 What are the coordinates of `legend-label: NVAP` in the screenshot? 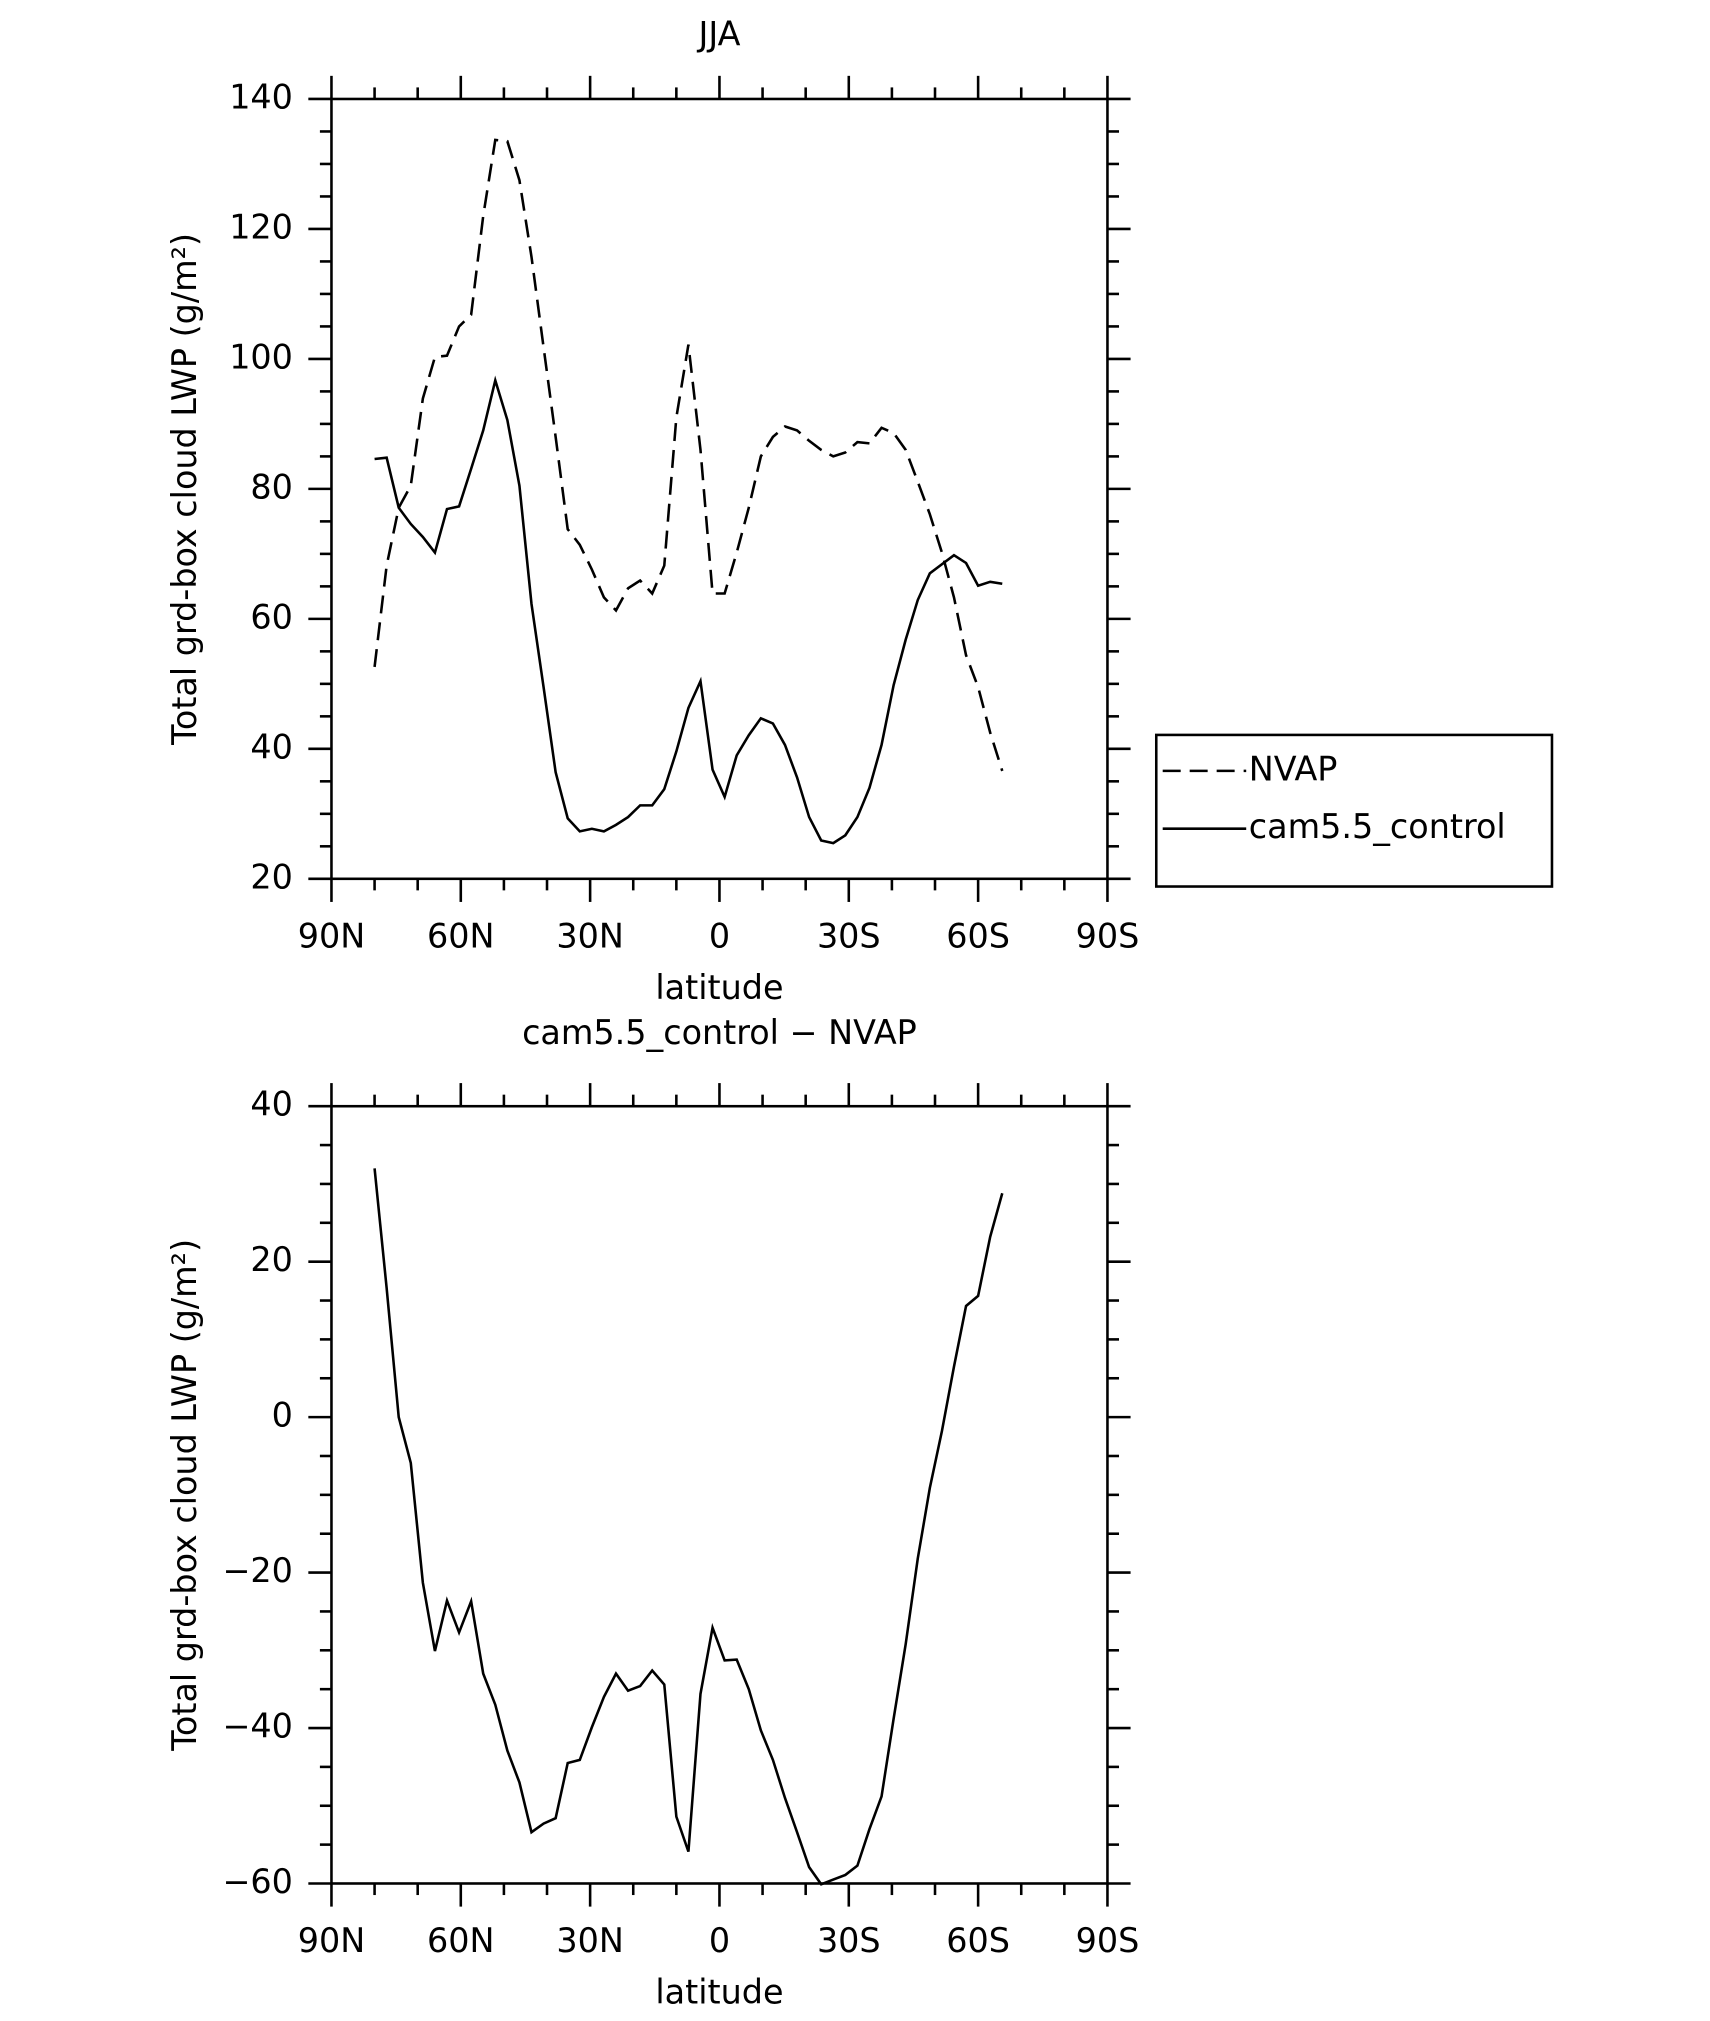 It's located at (1293, 768).